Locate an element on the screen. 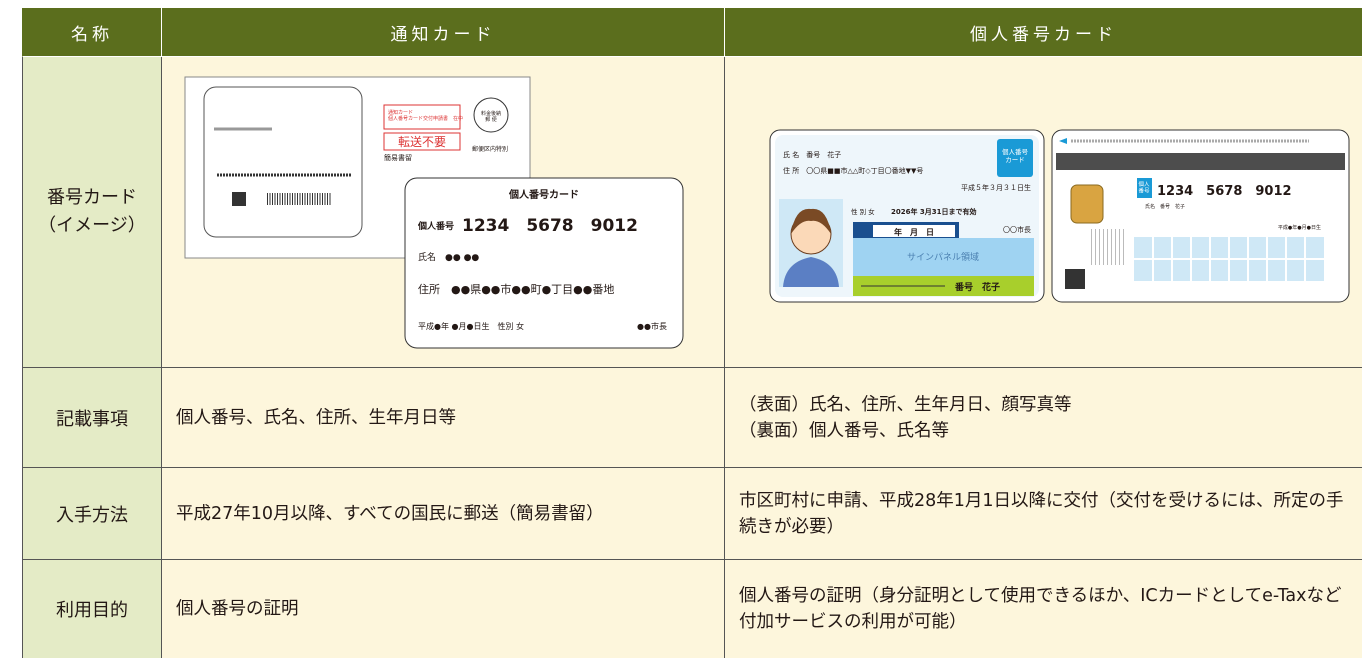 The image size is (1362, 658). badge is located at coordinates (1015, 158).